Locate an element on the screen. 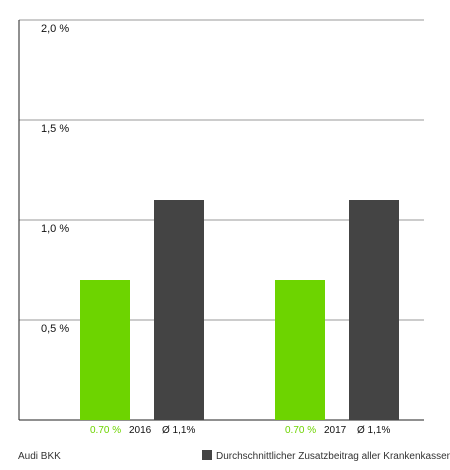  legend-swatch-average is located at coordinates (207, 455).